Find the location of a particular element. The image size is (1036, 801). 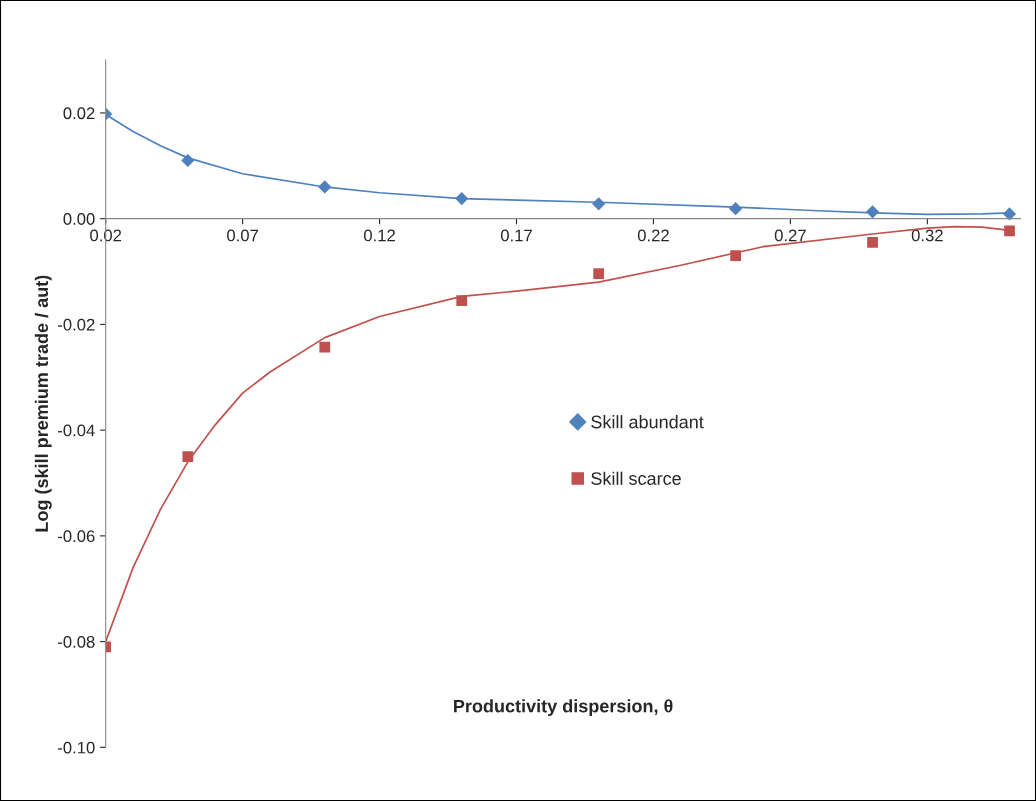

x-tick-label: 0.27 is located at coordinates (790, 235).